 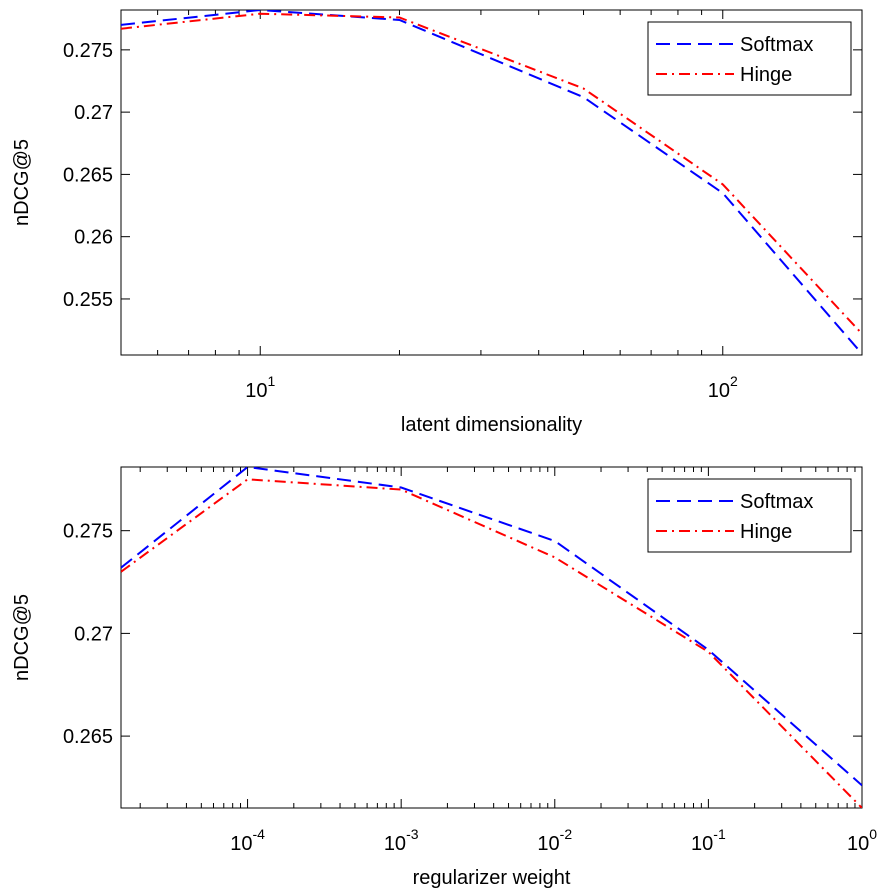 What do you see at coordinates (271, 381) in the screenshot?
I see `x-tick-label-exponent: 1` at bounding box center [271, 381].